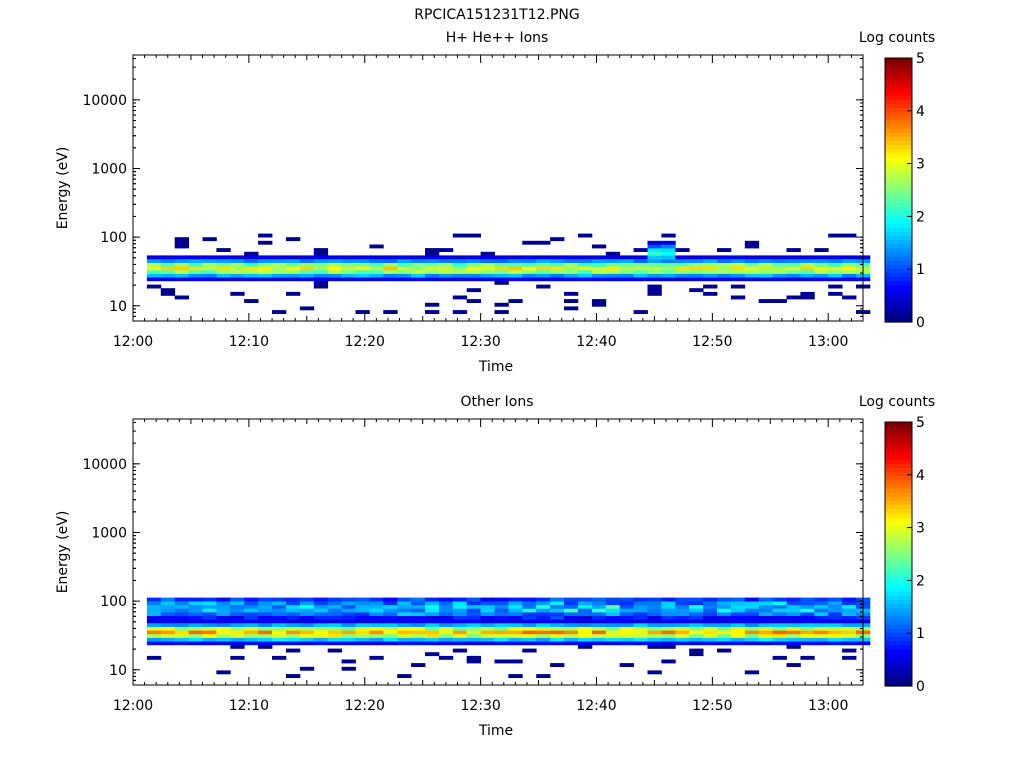 The height and width of the screenshot is (768, 1024). I want to click on colorbar-tick-label: 0, so click(920, 323).